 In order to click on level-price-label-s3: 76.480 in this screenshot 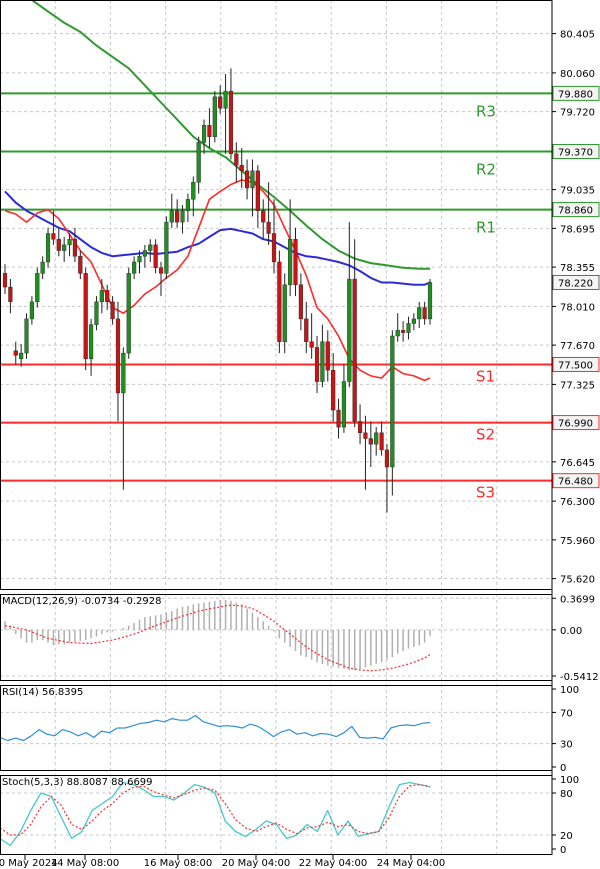, I will do `click(575, 482)`.